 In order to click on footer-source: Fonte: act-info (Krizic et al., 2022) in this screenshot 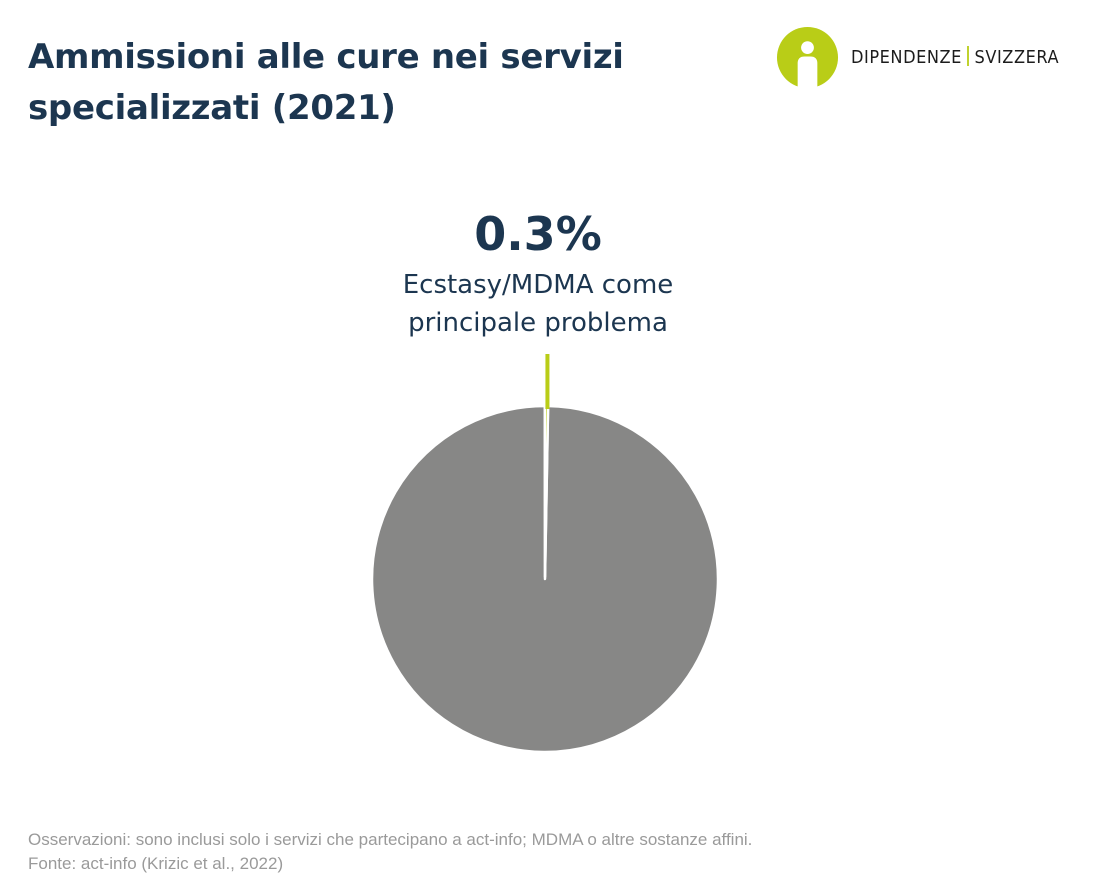, I will do `click(156, 863)`.